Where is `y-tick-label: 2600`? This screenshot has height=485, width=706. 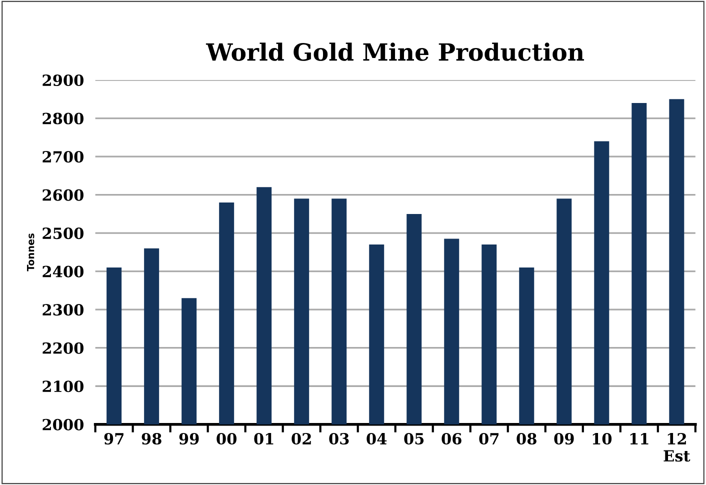 y-tick-label: 2600 is located at coordinates (63, 195).